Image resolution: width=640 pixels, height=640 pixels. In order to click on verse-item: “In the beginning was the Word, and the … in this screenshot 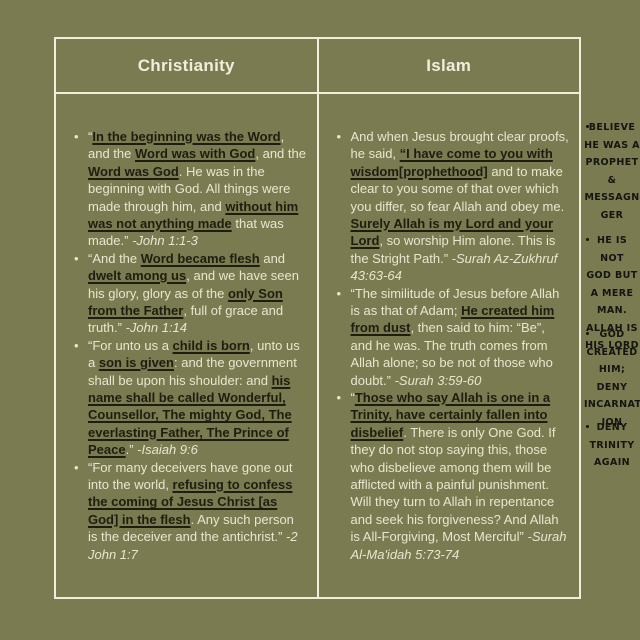, I will do `click(190, 189)`.